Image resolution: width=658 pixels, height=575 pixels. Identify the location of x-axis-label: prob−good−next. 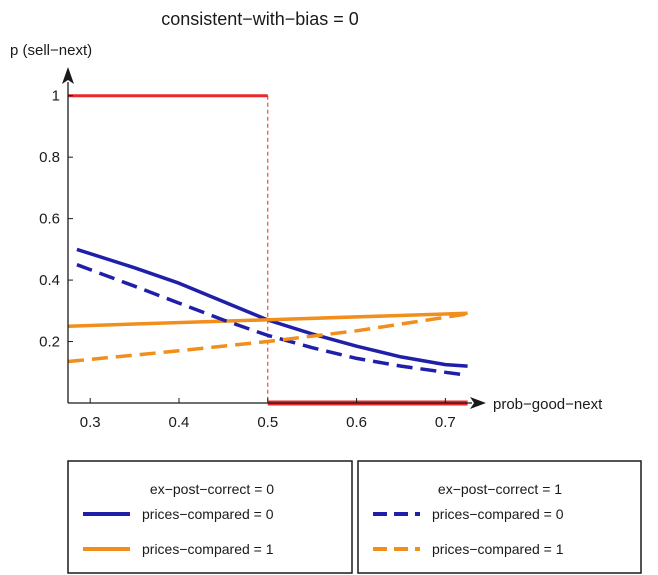
(548, 404).